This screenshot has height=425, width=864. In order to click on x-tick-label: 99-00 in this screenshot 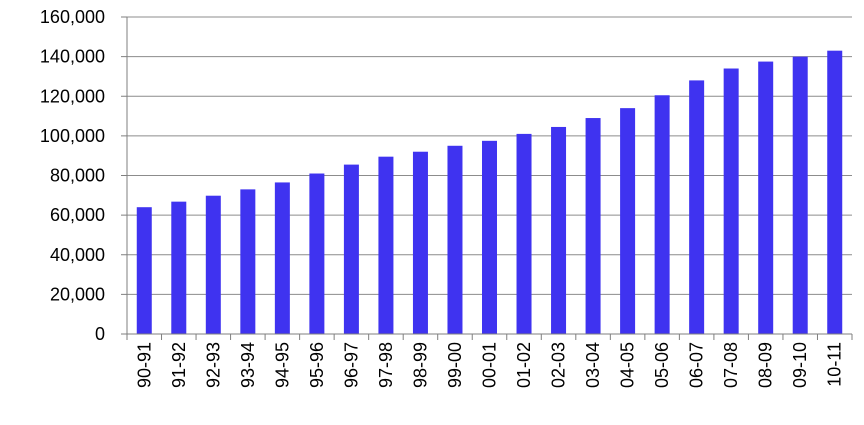, I will do `click(455, 365)`.